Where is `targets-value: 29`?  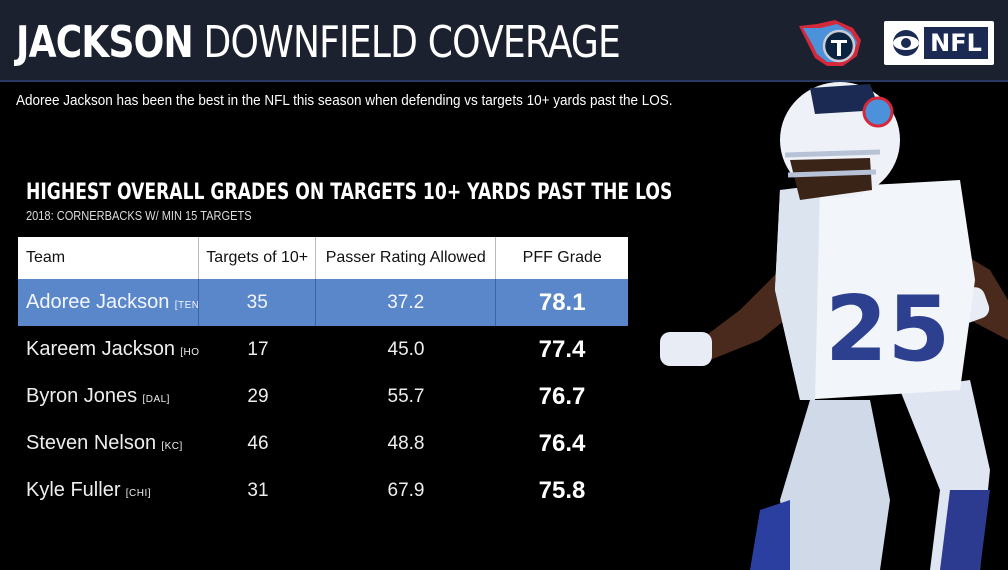 targets-value: 29 is located at coordinates (258, 396).